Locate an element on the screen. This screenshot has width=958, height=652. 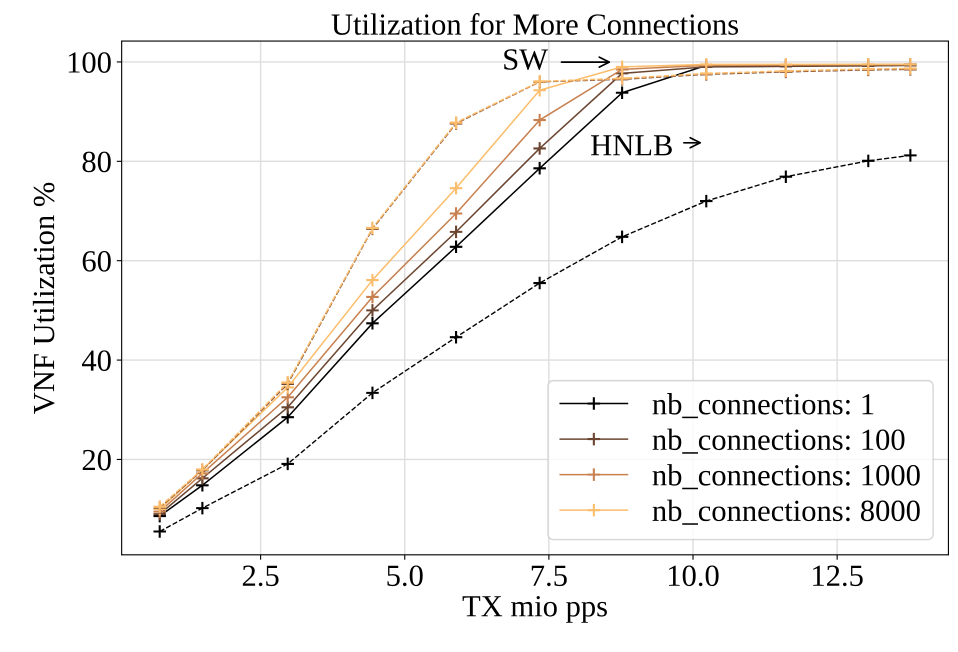
annotation: SW is located at coordinates (526, 59).